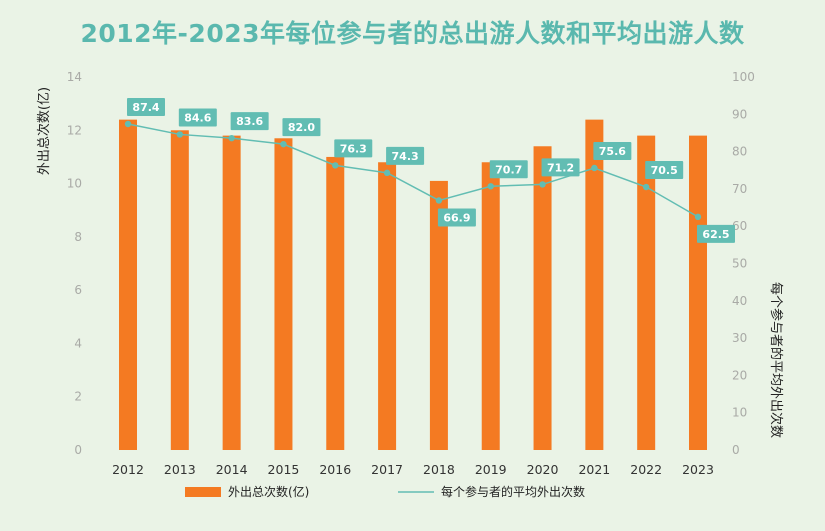  I want to click on data-label: 76.3, so click(353, 148).